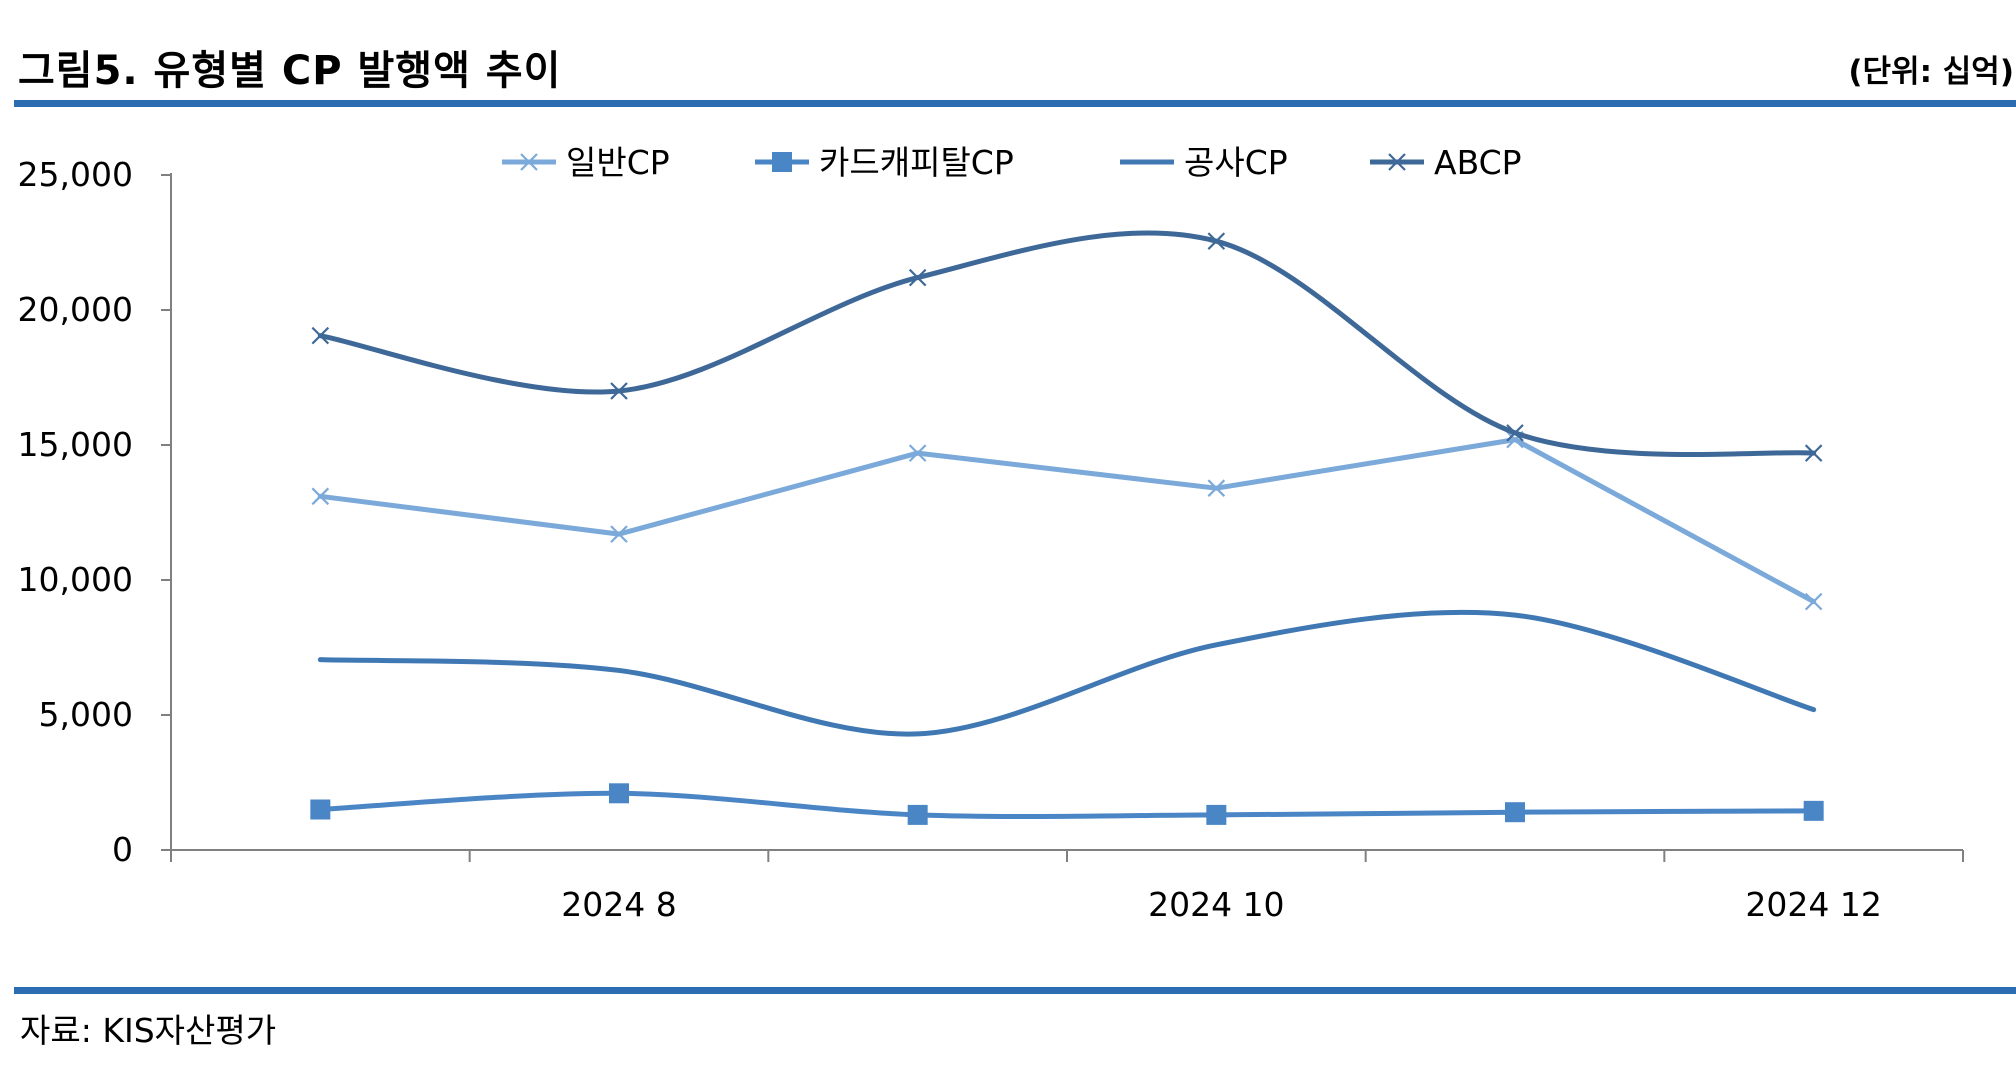 The height and width of the screenshot is (1084, 2016). I want to click on legend-item: 일반CP, so click(586, 162).